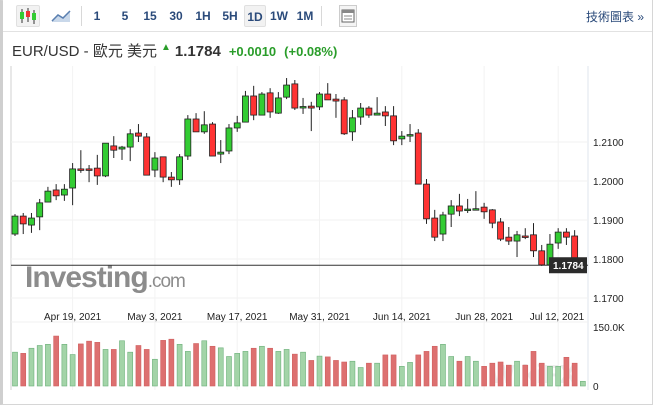 The height and width of the screenshot is (405, 653). What do you see at coordinates (73, 317) in the screenshot?
I see `time-tick-label: Apr 19, 2021` at bounding box center [73, 317].